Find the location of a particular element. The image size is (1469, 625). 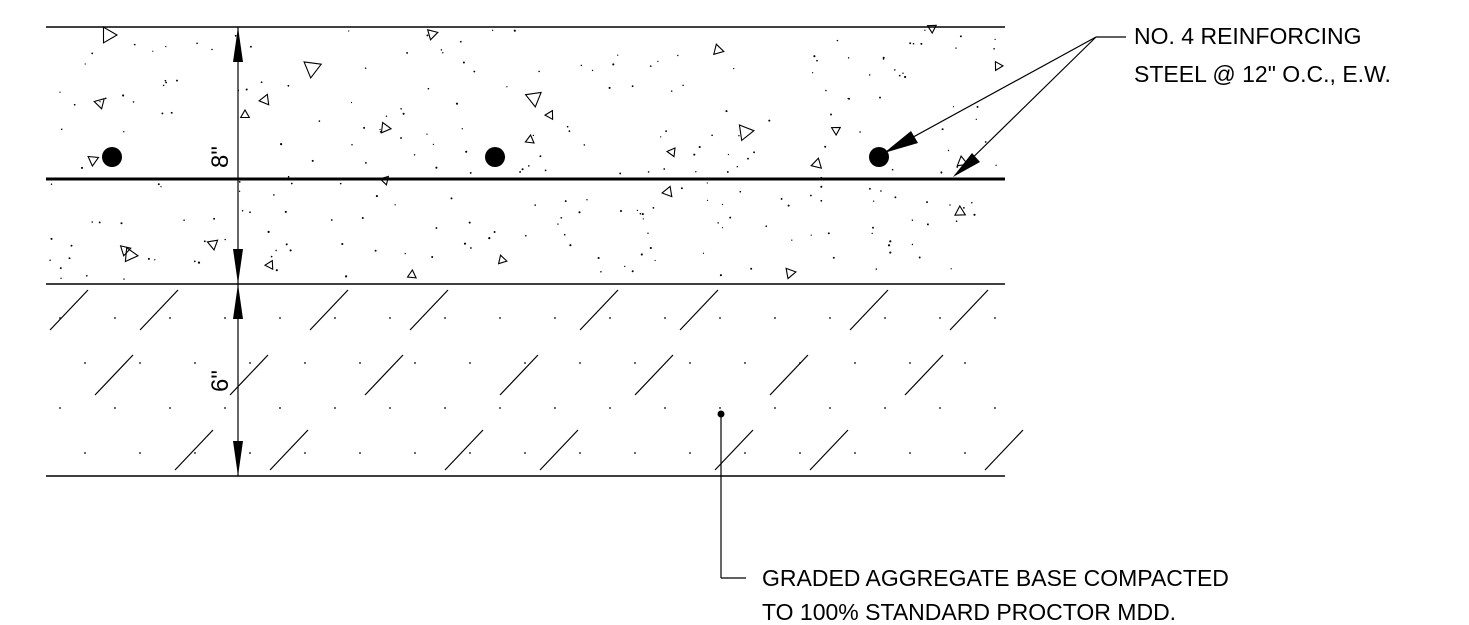

base-callout-line1: GRADED AGGREGATE BASE COMPACTED is located at coordinates (995, 578).